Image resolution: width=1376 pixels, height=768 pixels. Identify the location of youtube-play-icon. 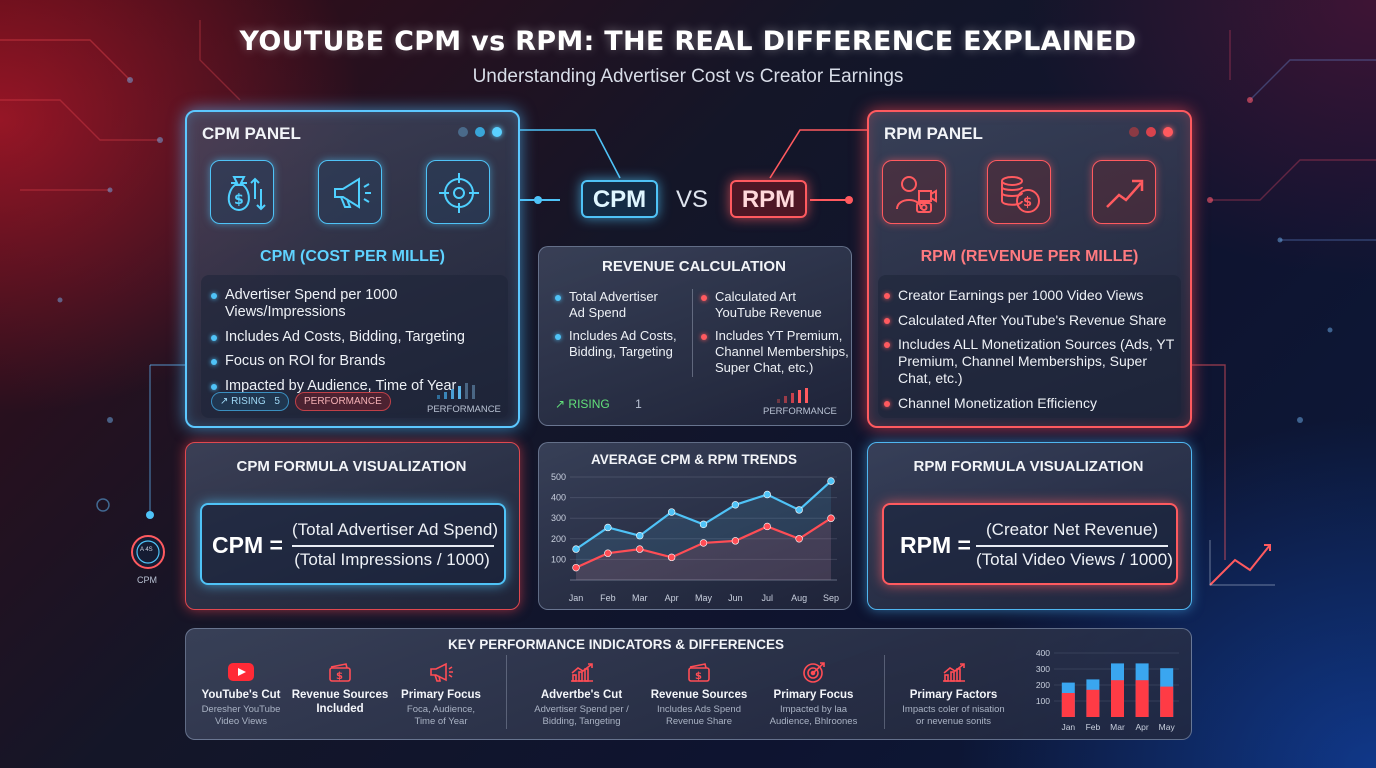
(241, 672).